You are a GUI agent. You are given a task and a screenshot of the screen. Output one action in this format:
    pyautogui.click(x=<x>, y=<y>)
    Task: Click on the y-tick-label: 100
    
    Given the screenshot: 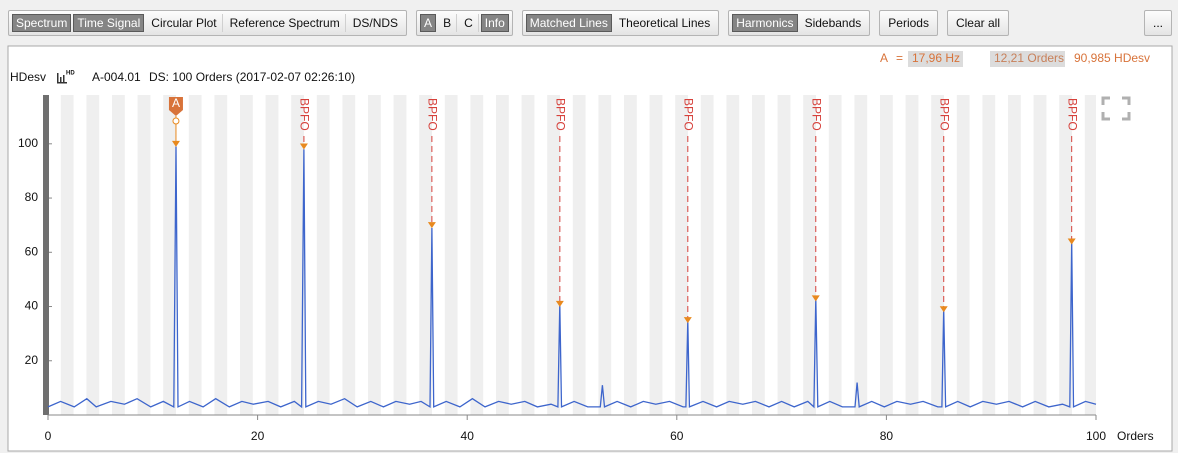 What is the action you would take?
    pyautogui.click(x=28, y=143)
    